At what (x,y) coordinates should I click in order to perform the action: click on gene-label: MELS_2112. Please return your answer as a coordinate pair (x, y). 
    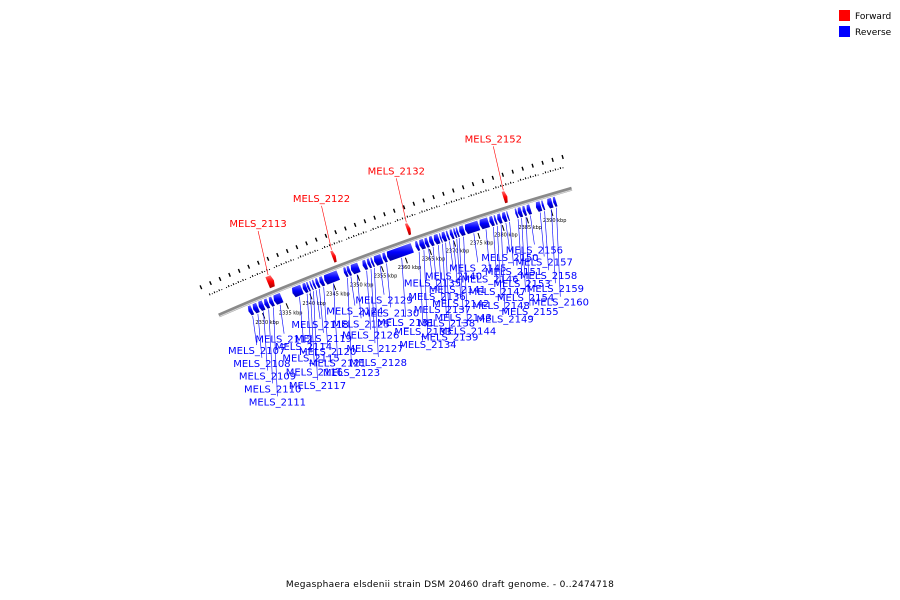
    Looking at the image, I should click on (283, 340).